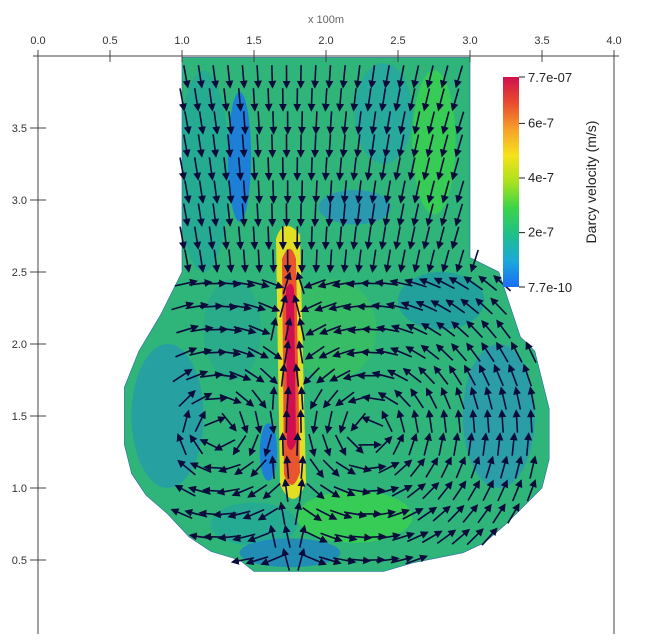 This screenshot has height=642, width=657. I want to click on colorbar-min-label: 7.7e-10, so click(550, 287).